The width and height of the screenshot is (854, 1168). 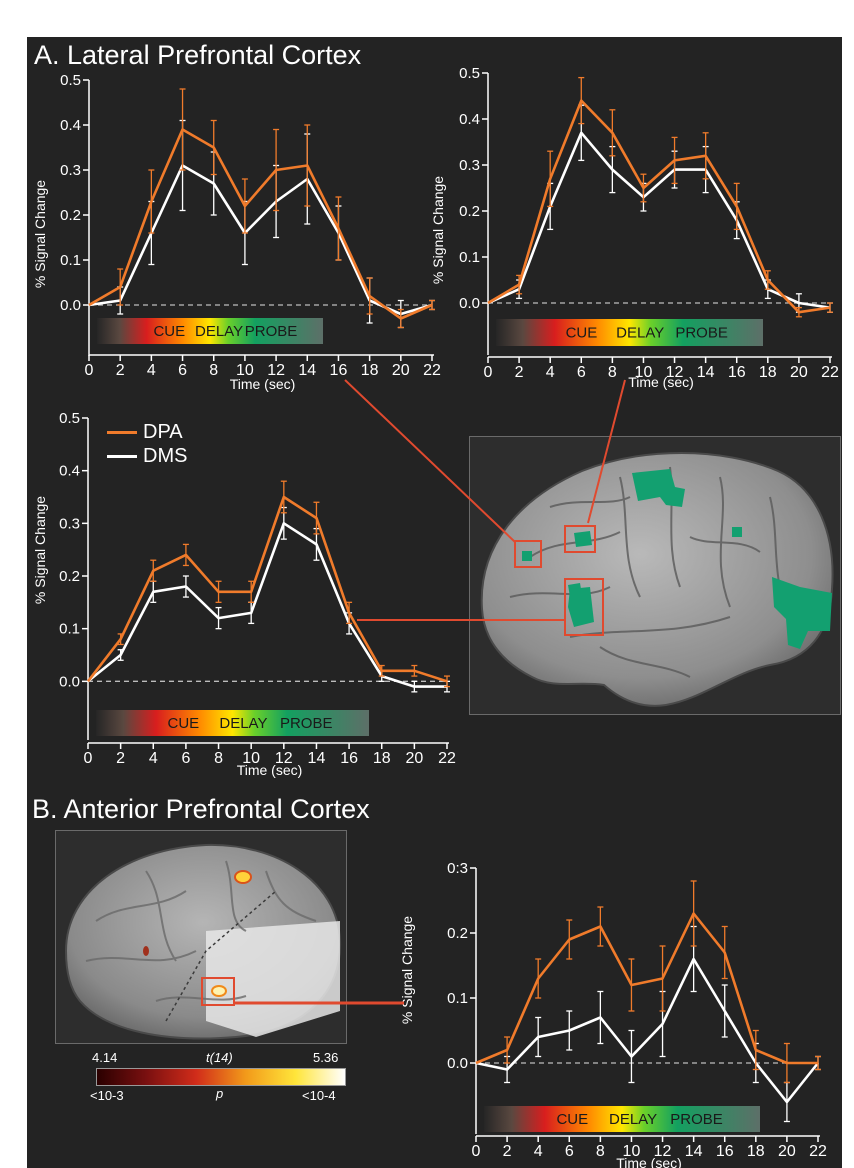 I want to click on roi-box-anterior, so click(x=218, y=991).